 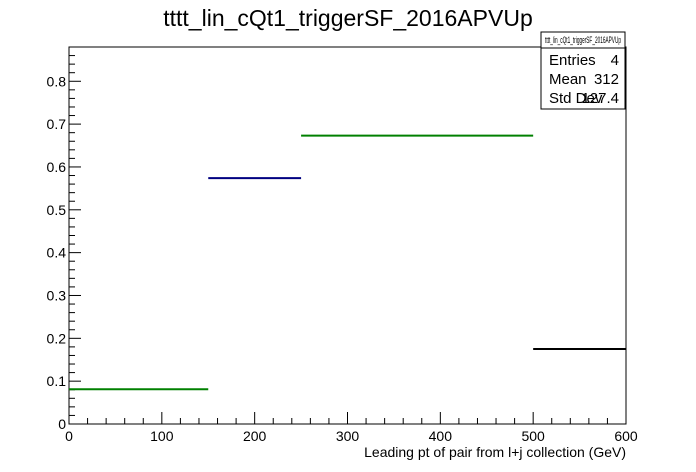 What do you see at coordinates (57, 81) in the screenshot?
I see `y-tick-label: 0.8` at bounding box center [57, 81].